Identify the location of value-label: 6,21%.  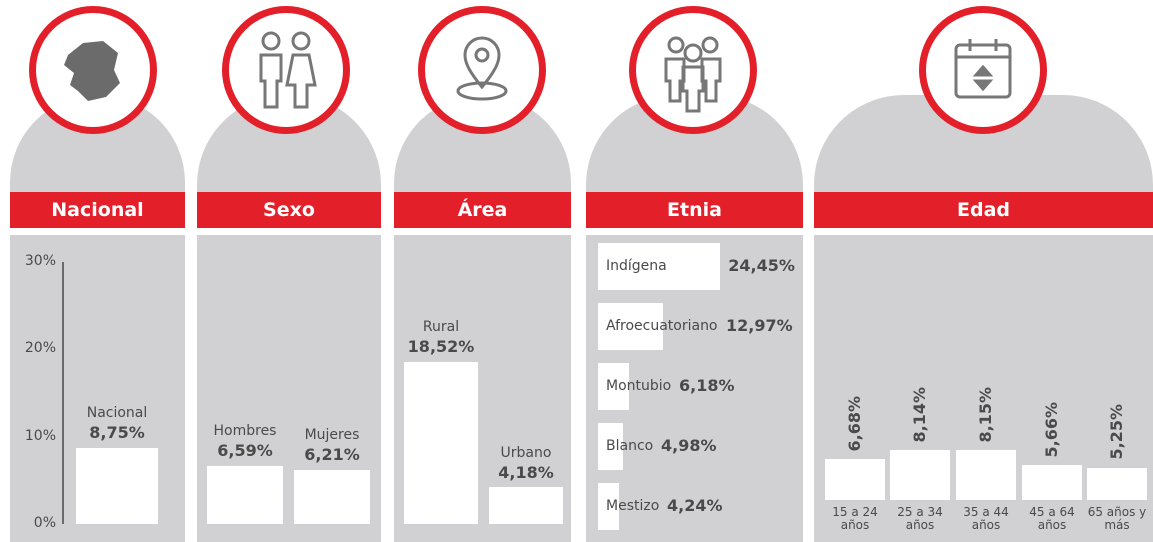
(332, 454).